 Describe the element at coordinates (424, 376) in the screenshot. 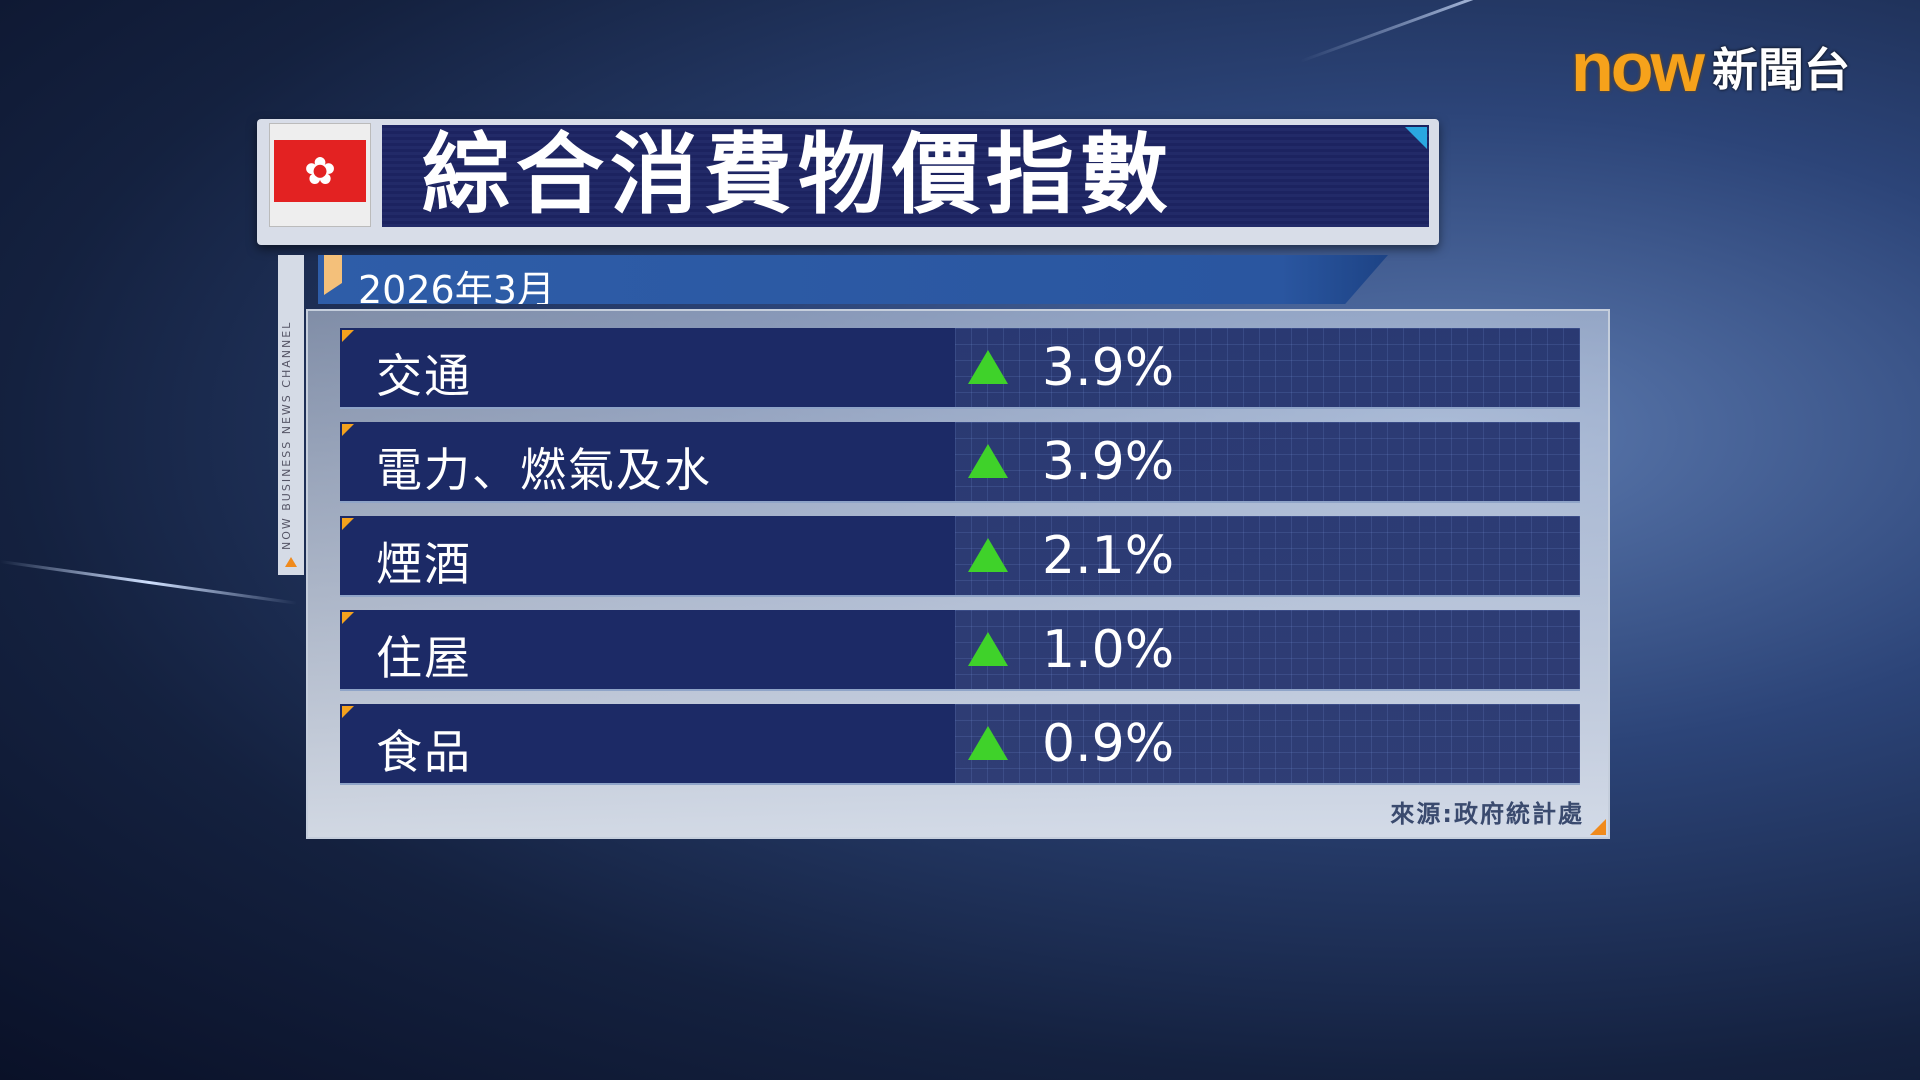

I see `row-label: 交通` at that location.